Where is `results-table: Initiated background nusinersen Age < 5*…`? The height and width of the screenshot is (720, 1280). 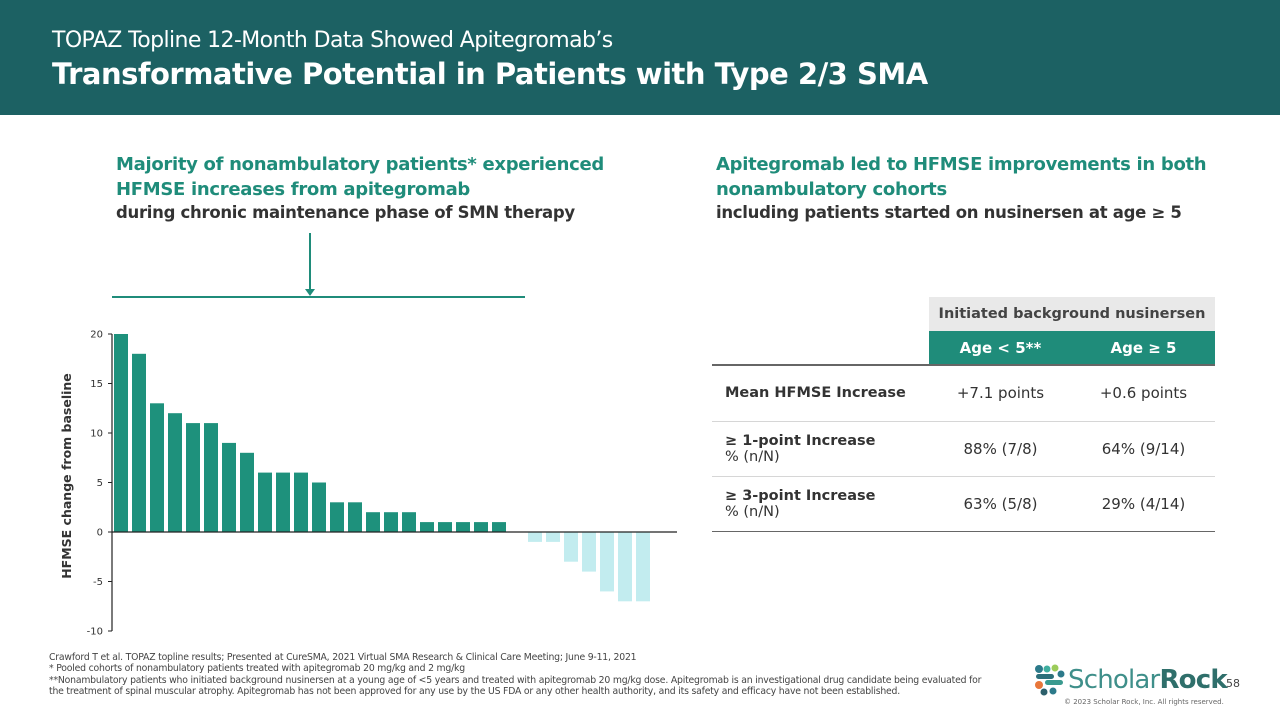 results-table: Initiated background nusinersen Age < 5*… is located at coordinates (963, 414).